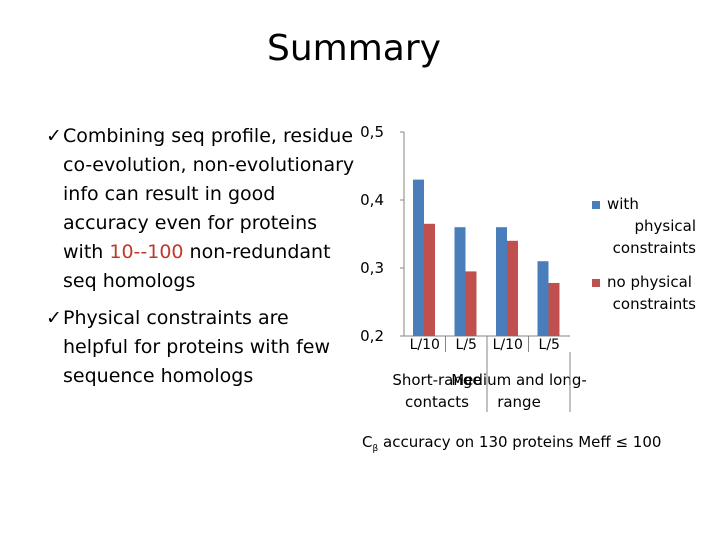 The image size is (720, 540). What do you see at coordinates (666, 226) in the screenshot?
I see `legend-label-1: physical` at bounding box center [666, 226].